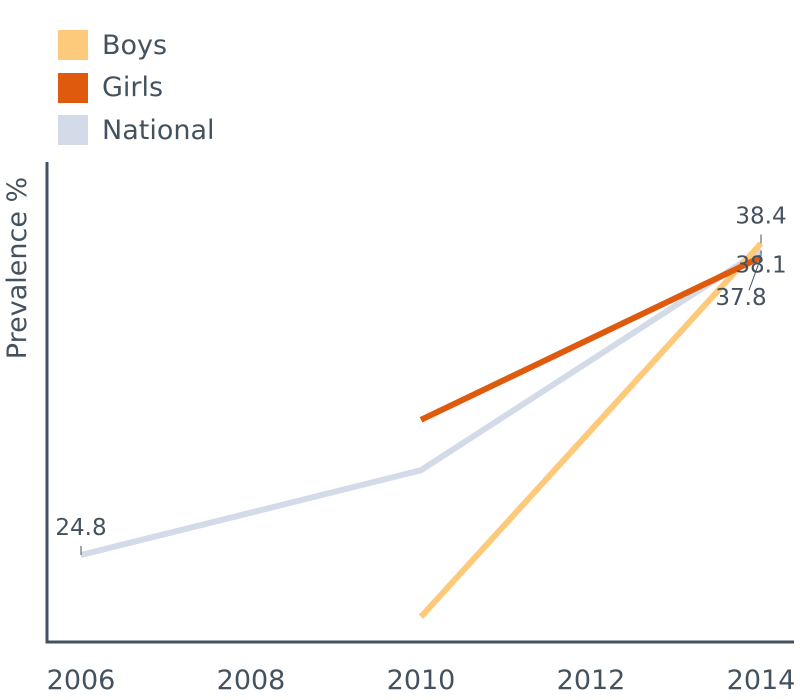  Describe the element at coordinates (761, 680) in the screenshot. I see `x-tick-label-2014: 2014` at that location.